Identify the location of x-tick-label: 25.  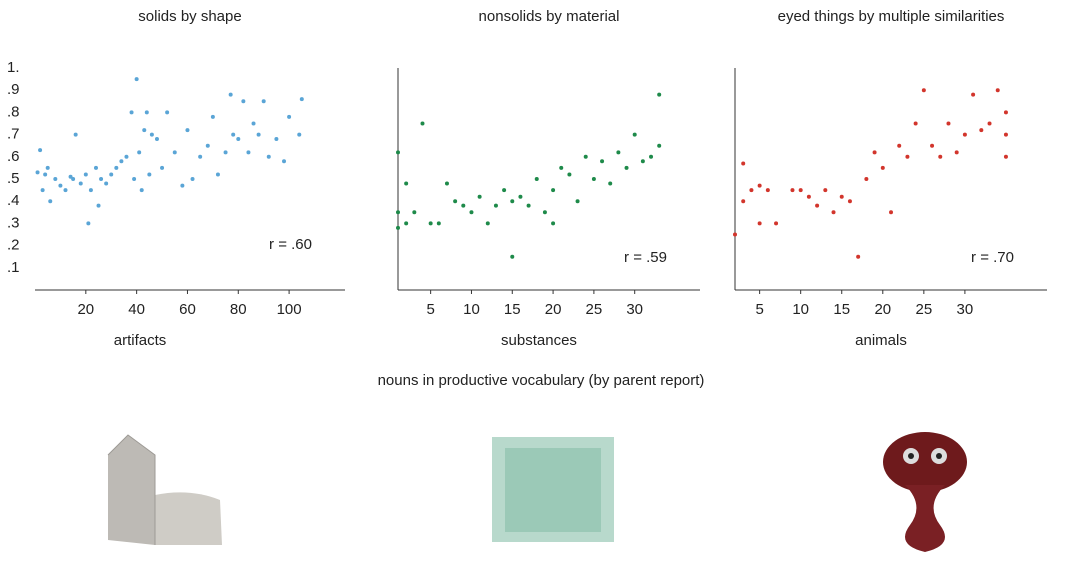
(594, 309).